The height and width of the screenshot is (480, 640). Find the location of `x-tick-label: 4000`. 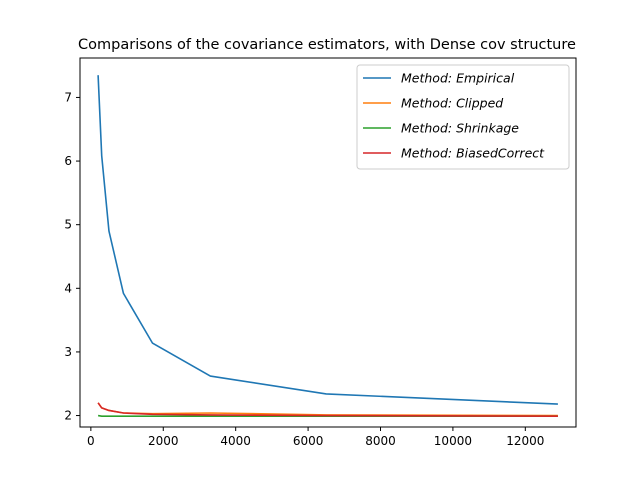

x-tick-label: 4000 is located at coordinates (235, 441).